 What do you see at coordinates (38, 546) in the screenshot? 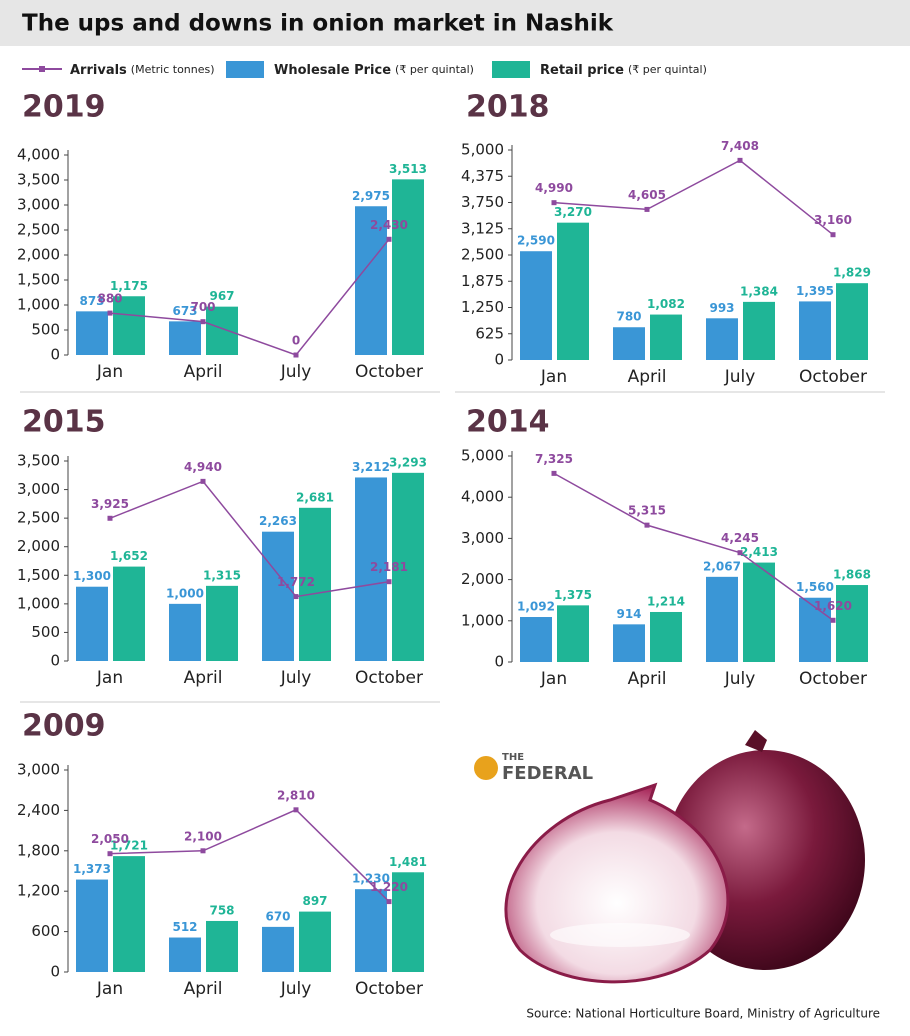
I see `y-tick-label: 2,000` at bounding box center [38, 546].